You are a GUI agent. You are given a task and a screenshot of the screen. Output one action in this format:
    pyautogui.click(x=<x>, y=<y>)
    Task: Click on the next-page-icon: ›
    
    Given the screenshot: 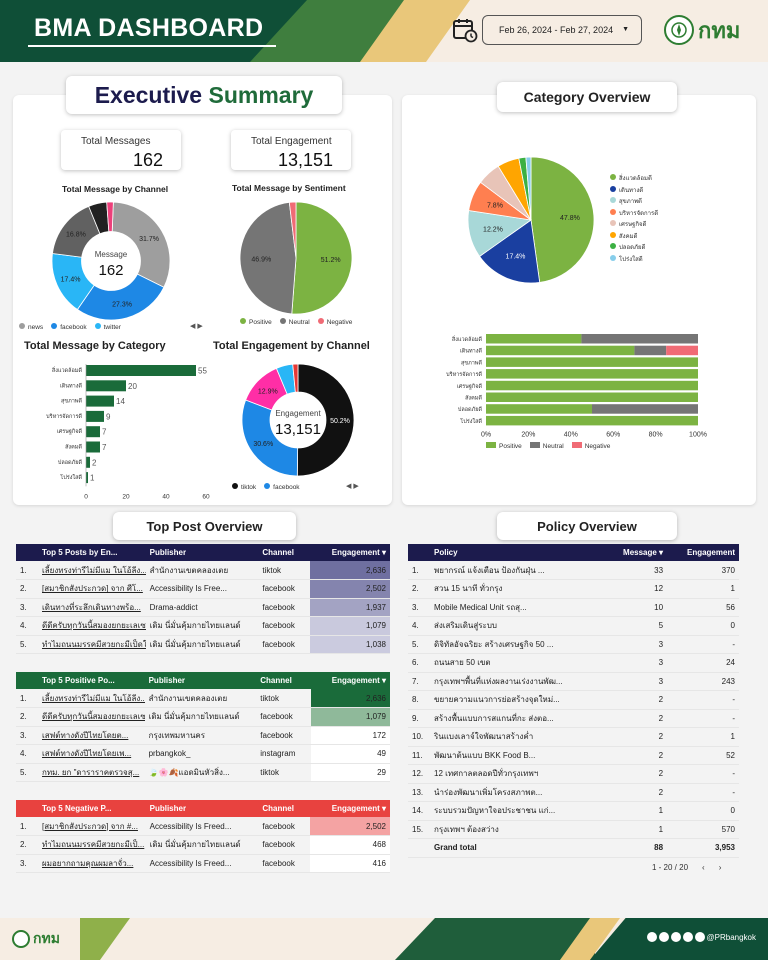 What is the action you would take?
    pyautogui.click(x=720, y=867)
    